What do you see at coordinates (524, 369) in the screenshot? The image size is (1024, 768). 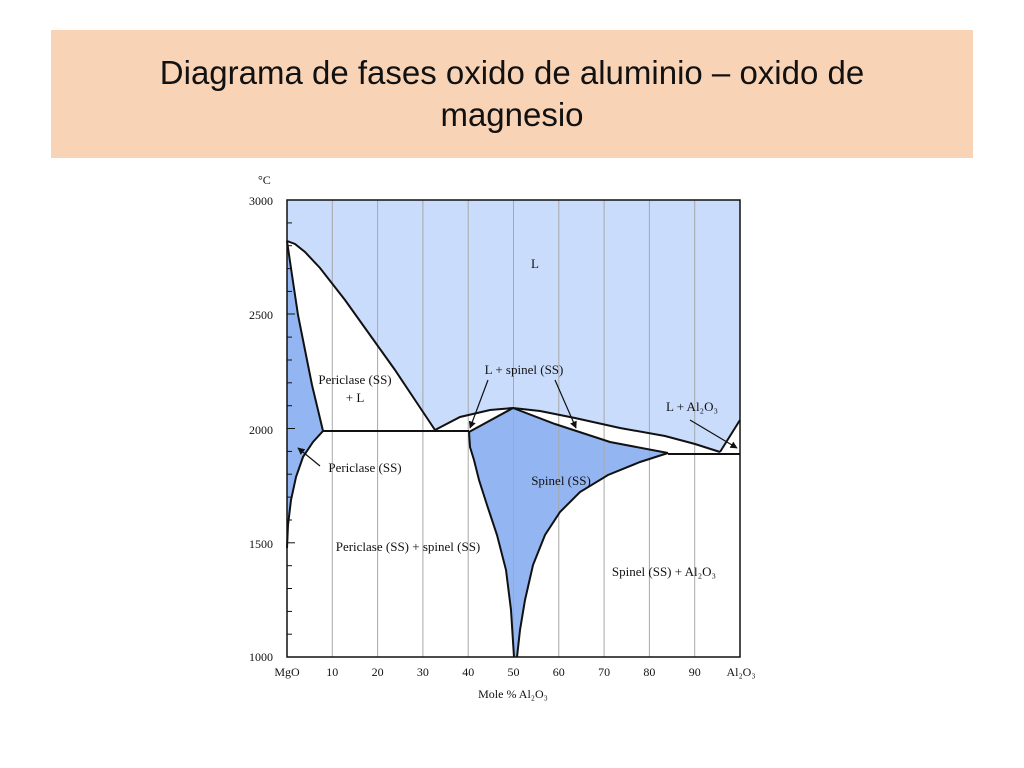 I see `region-label-liquid-spinel: L + spinel (SS)` at bounding box center [524, 369].